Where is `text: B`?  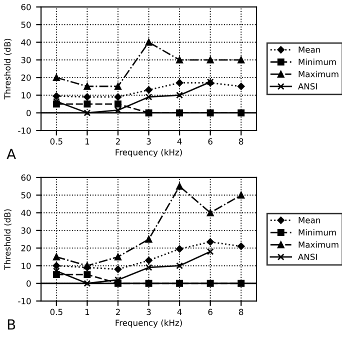
text: B is located at coordinates (12, 324).